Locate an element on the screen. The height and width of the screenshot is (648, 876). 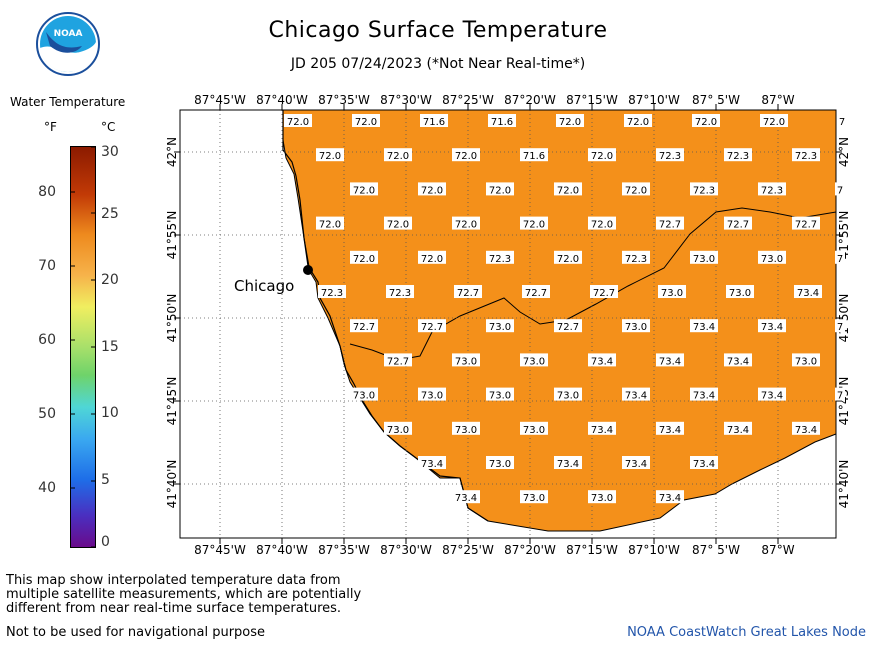
temperature-value: 71.6 is located at coordinates (434, 122).